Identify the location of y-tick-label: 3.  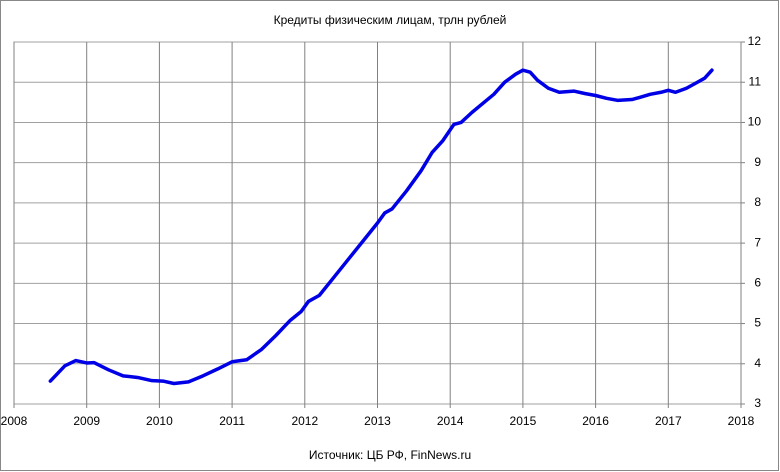
(757, 403).